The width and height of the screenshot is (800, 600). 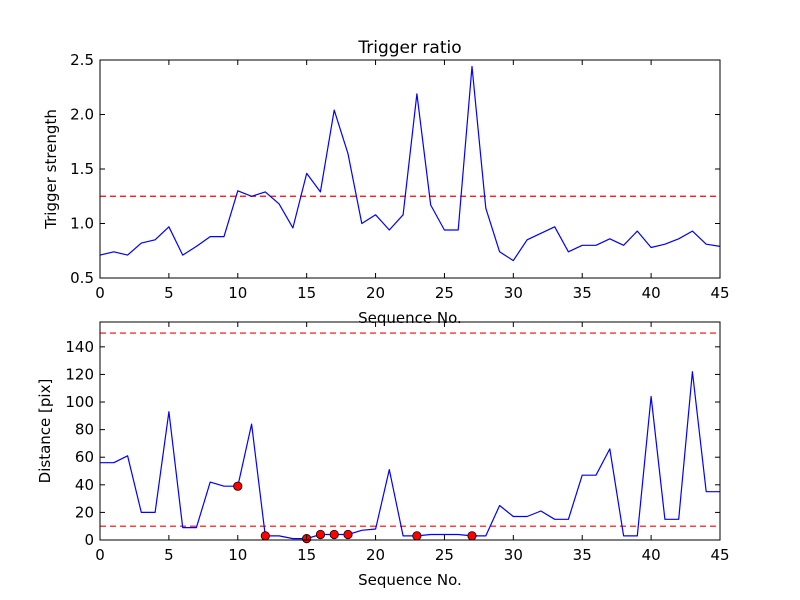 What do you see at coordinates (84, 485) in the screenshot?
I see `y-tick-label: 40` at bounding box center [84, 485].